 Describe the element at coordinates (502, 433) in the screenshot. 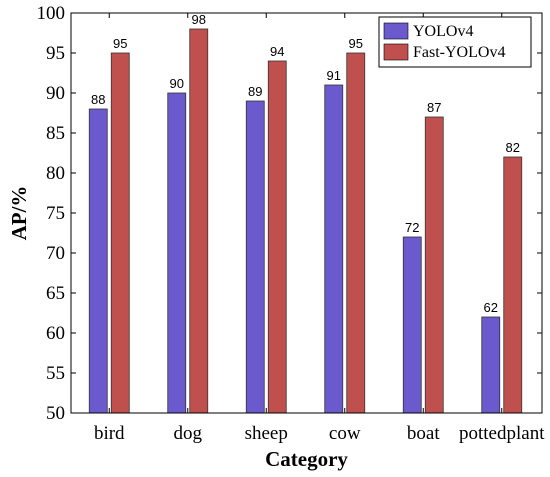

I see `x-tick-label-pottedplant: pottedplant` at that location.